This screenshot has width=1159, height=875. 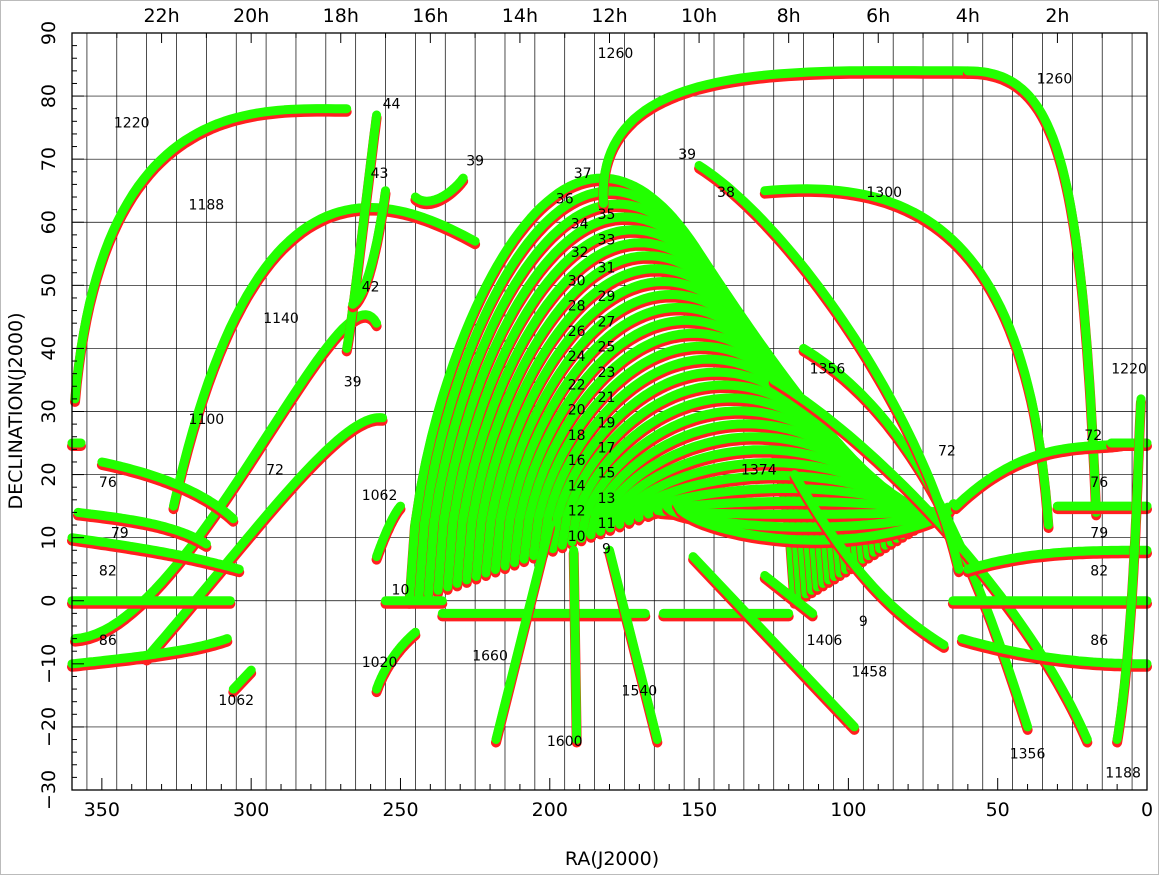 What do you see at coordinates (49, 474) in the screenshot?
I see `y-tick-label: 20` at bounding box center [49, 474].